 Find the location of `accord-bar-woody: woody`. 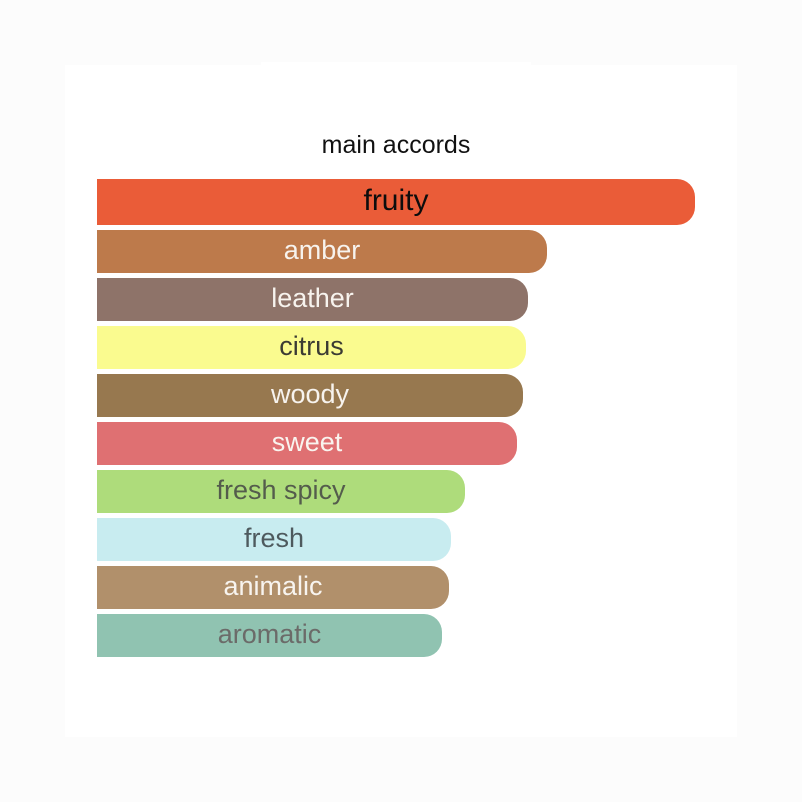

accord-bar-woody: woody is located at coordinates (310, 395).